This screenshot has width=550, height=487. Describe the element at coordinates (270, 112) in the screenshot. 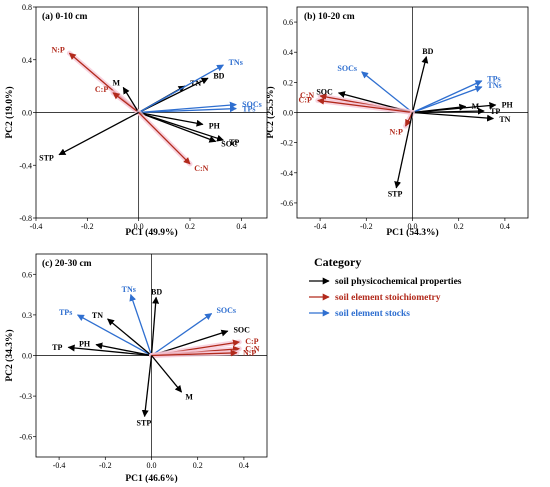

I see `y-axis-label: PC2 (25.5%)` at that location.